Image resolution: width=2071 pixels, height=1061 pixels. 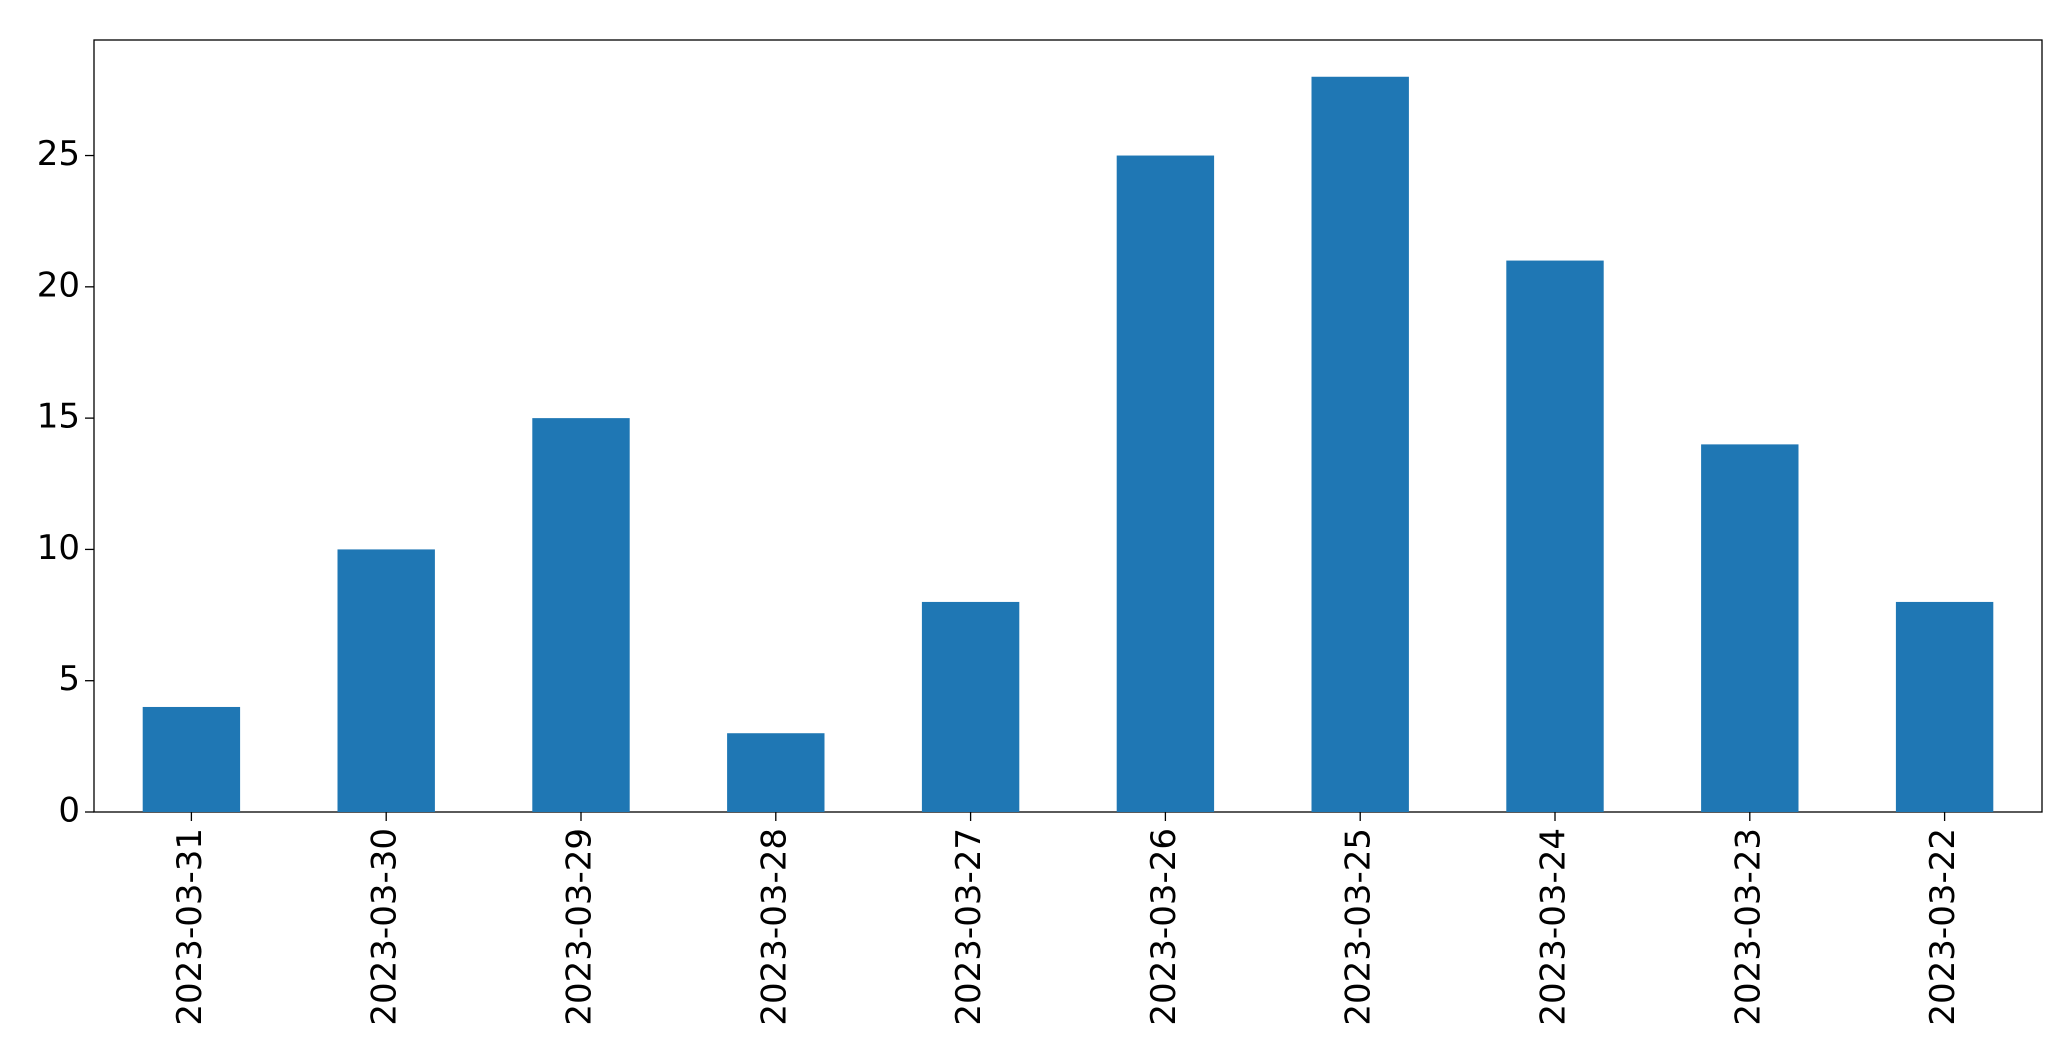 I want to click on x-tick-label: 2023-03-27, so click(x=969, y=927).